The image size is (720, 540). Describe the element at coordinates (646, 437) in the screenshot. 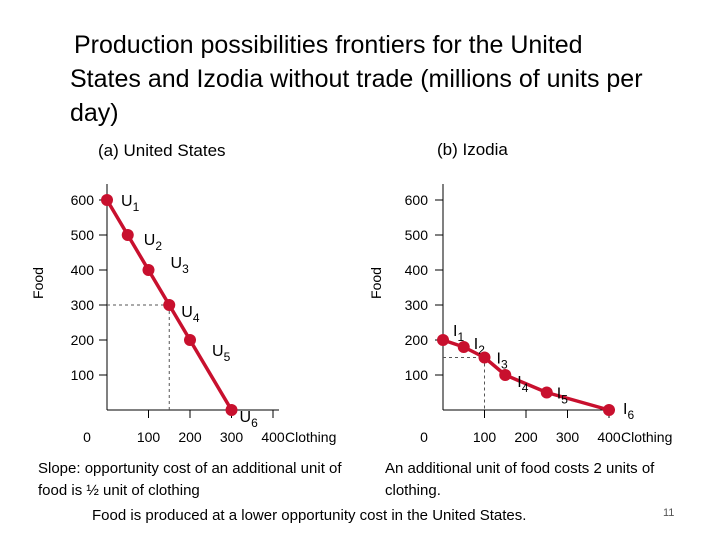

I see `izodia-x-axis-label: Clothing` at that location.